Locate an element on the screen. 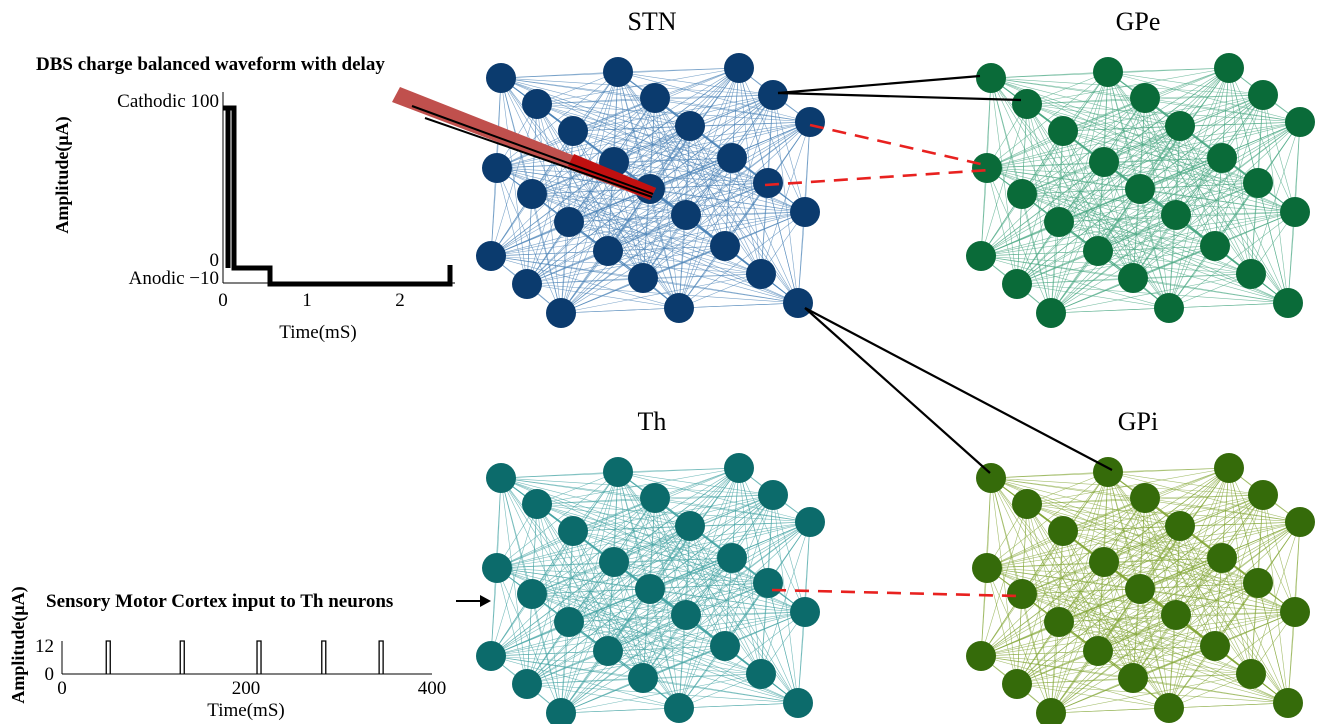 The image size is (1319, 724). gpe-network-neurons is located at coordinates (1140, 190).